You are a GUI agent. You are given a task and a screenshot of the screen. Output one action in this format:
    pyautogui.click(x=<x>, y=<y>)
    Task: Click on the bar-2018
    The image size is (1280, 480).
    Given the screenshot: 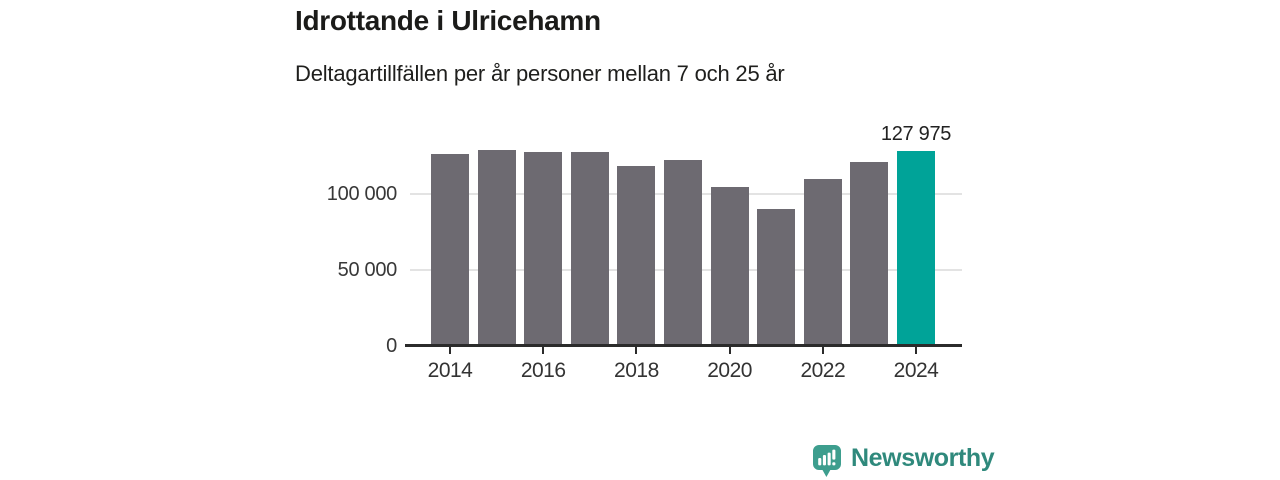 What is the action you would take?
    pyautogui.click(x=636, y=255)
    